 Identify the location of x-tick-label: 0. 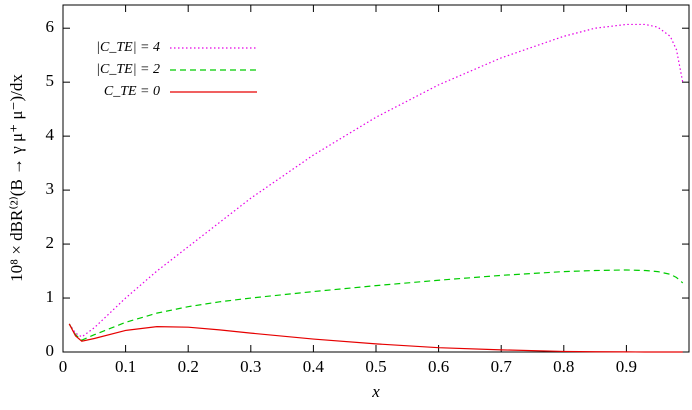
(63, 366).